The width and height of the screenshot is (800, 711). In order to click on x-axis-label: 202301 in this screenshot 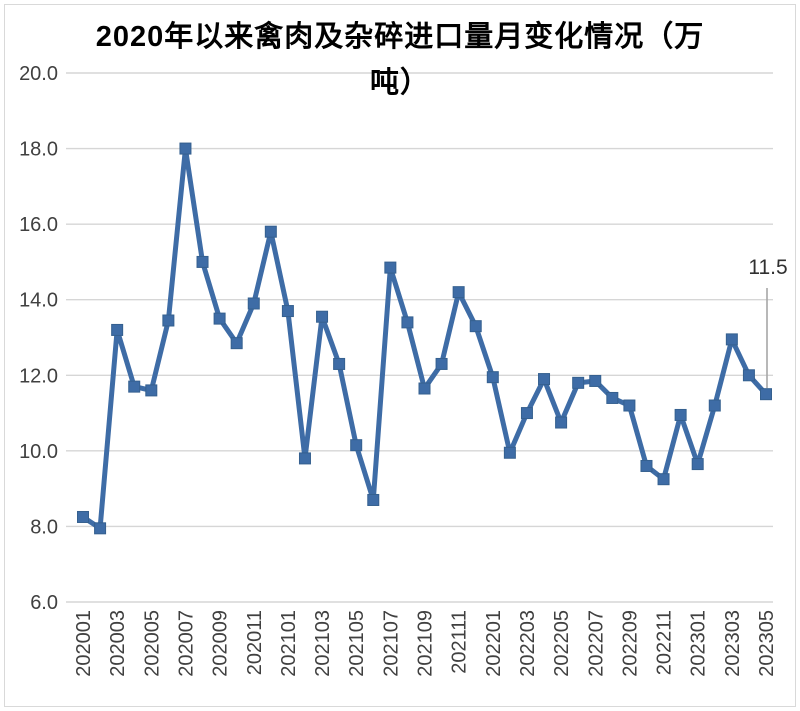, I will do `click(699, 643)`.